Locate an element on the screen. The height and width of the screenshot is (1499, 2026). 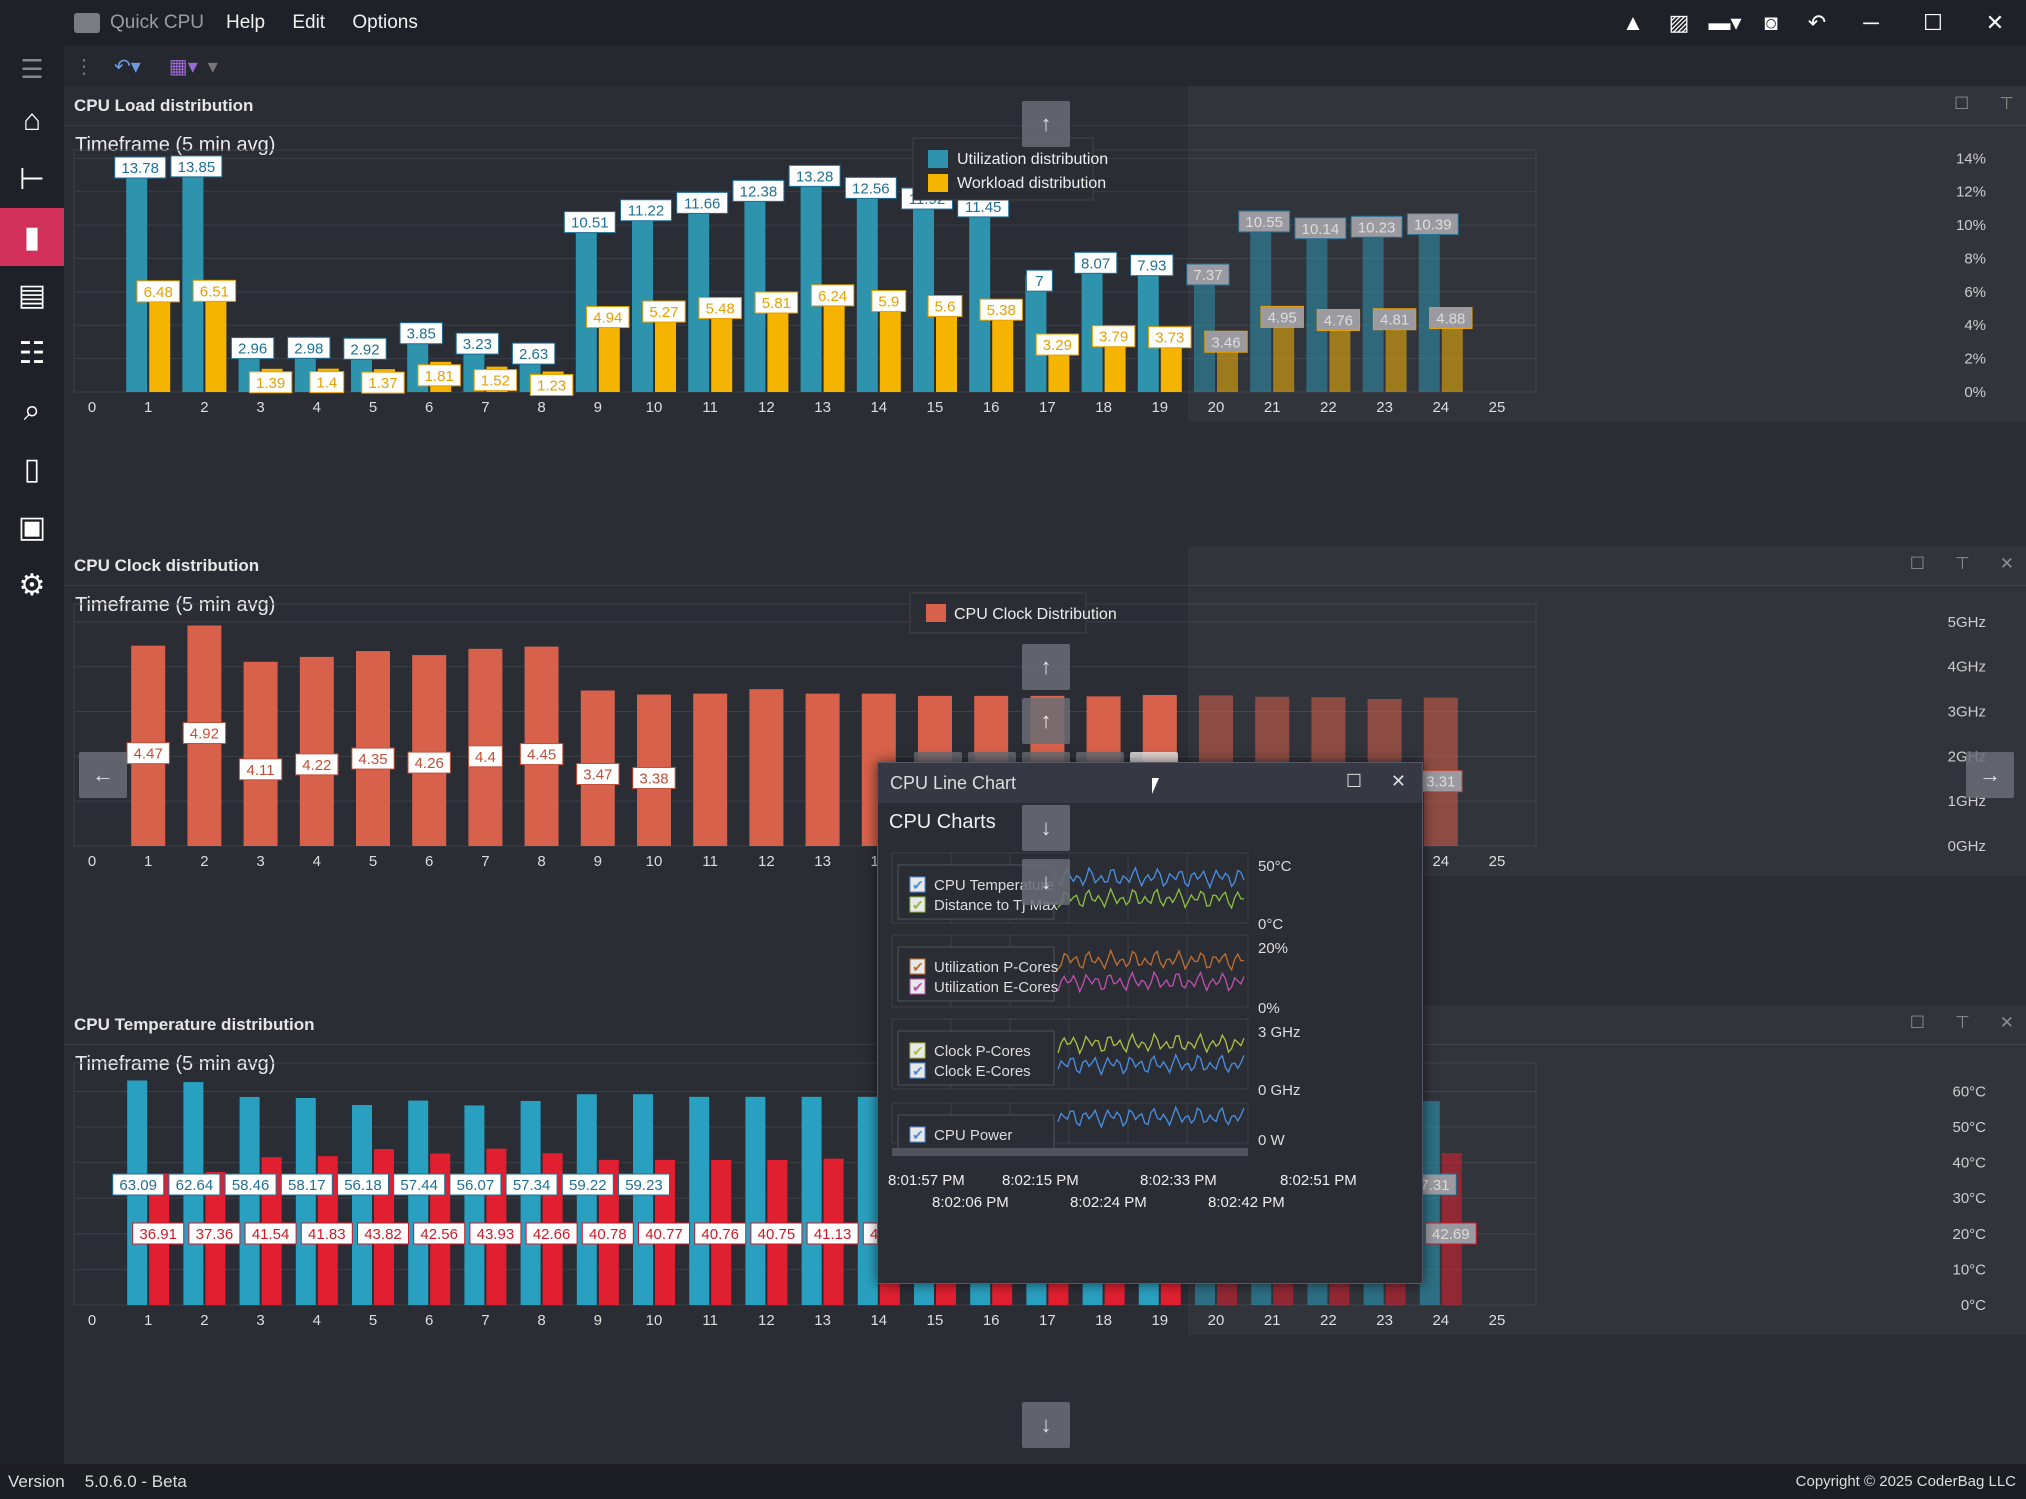
data-label: 2.98 is located at coordinates (308, 348).